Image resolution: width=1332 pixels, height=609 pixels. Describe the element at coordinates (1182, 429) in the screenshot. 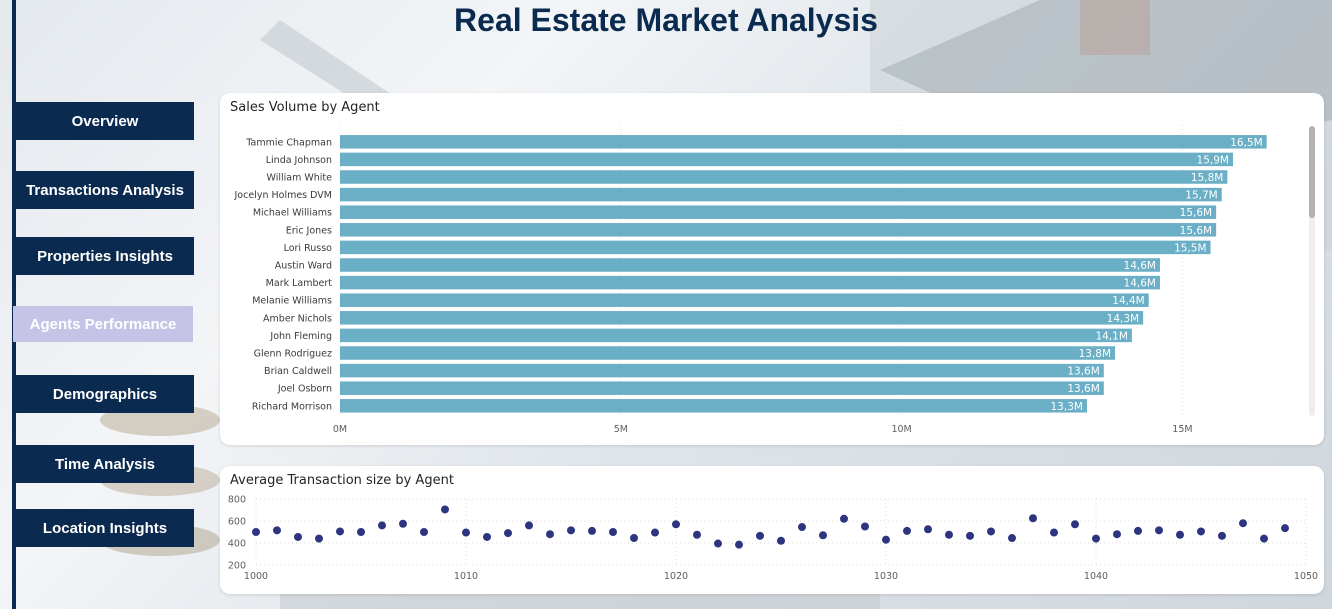

I see `x-tick-label: 15M` at that location.